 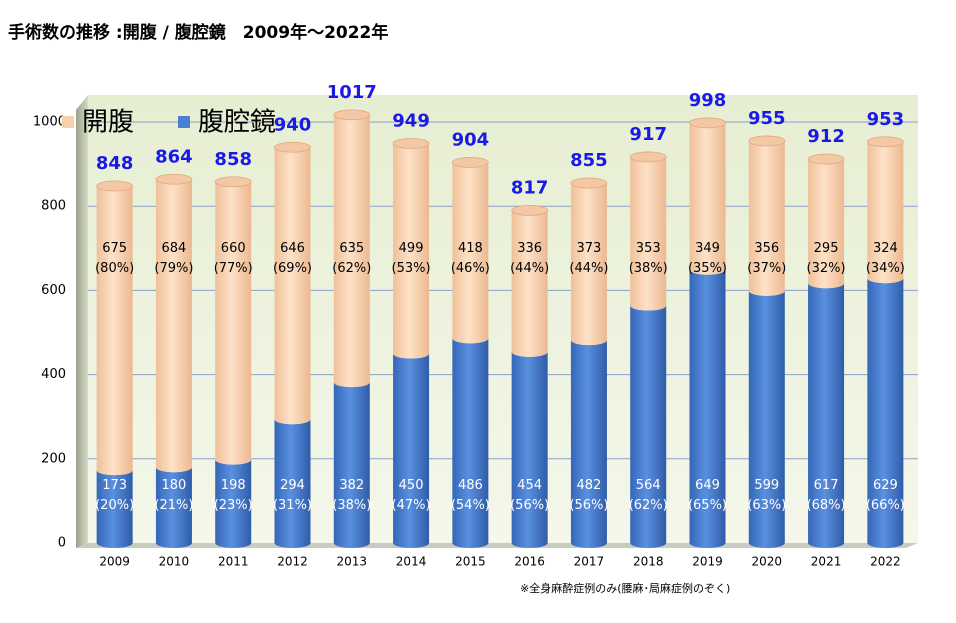 I want to click on y-tick-label: 1000, so click(x=49, y=122).